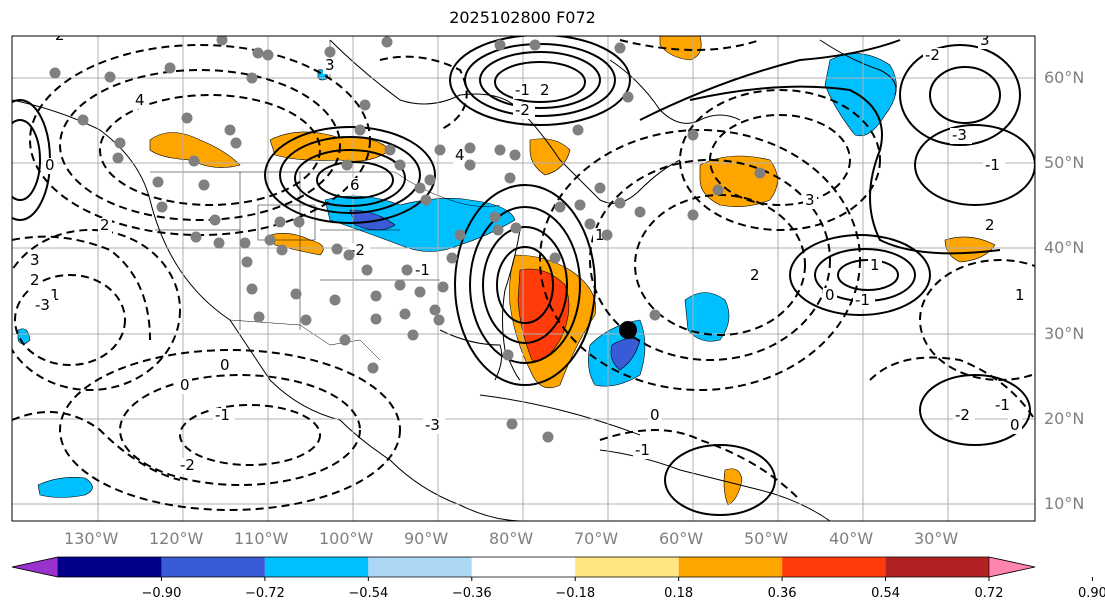 The width and height of the screenshot is (1105, 615). What do you see at coordinates (368, 593) in the screenshot?
I see `colorbar-tick-label: −0.54` at bounding box center [368, 593].